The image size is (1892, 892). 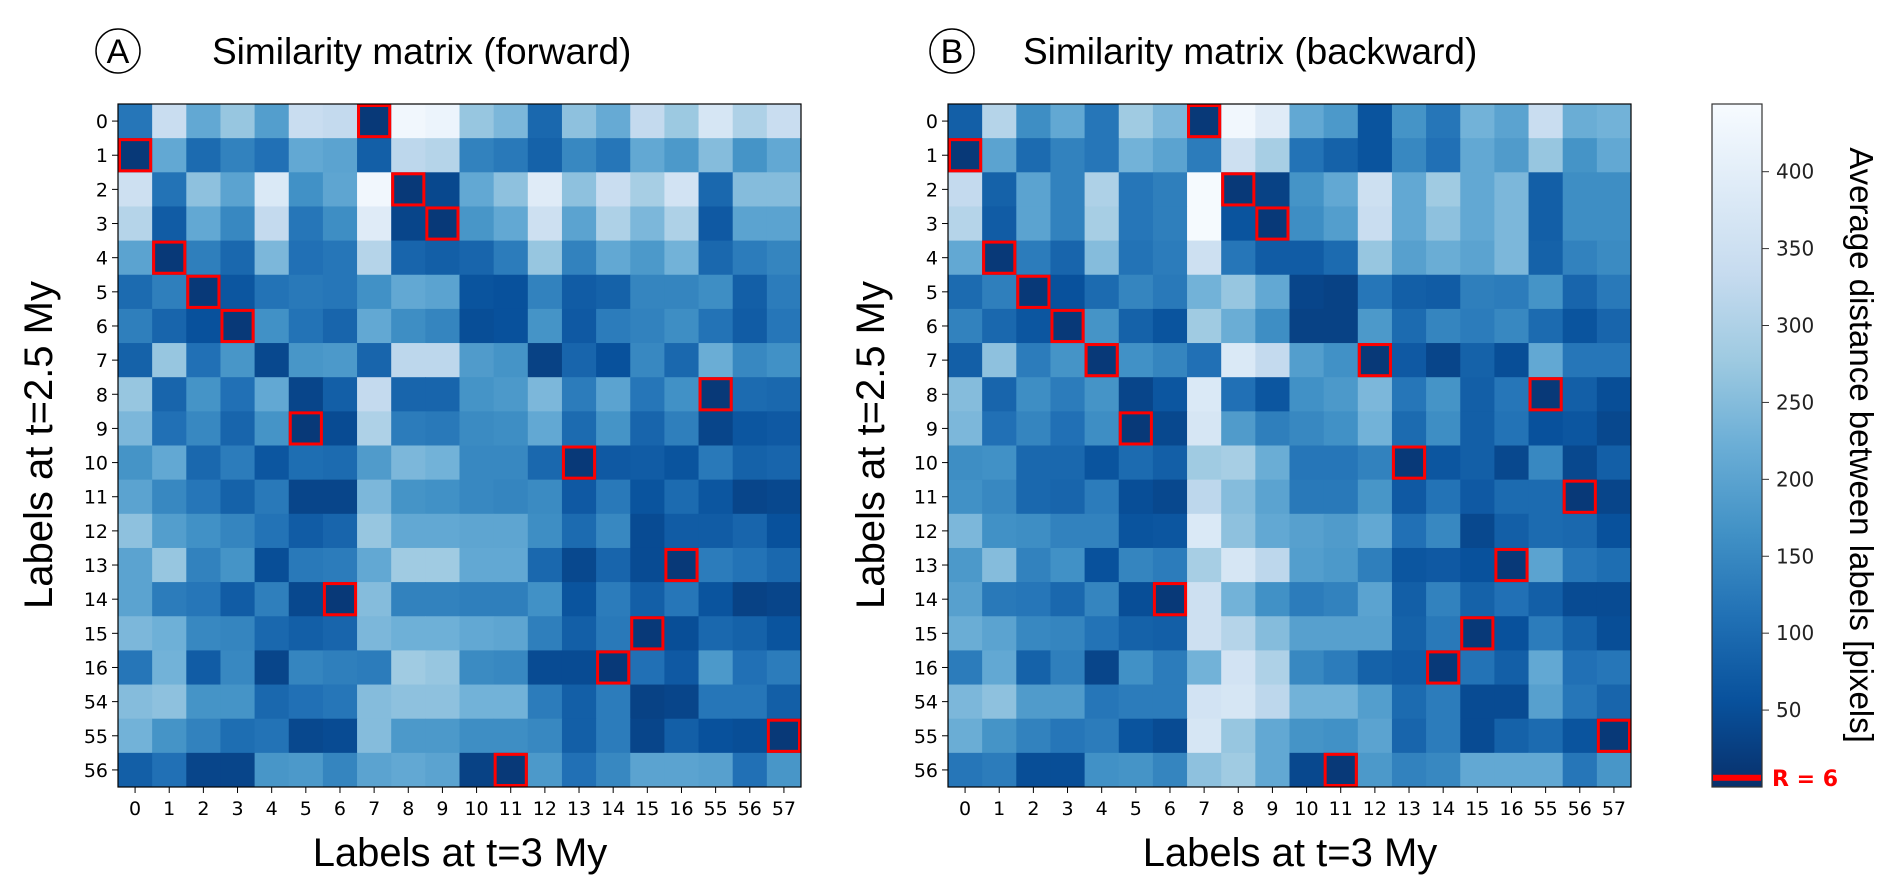 What do you see at coordinates (545, 809) in the screenshot?
I see `x-tick-label: 12` at bounding box center [545, 809].